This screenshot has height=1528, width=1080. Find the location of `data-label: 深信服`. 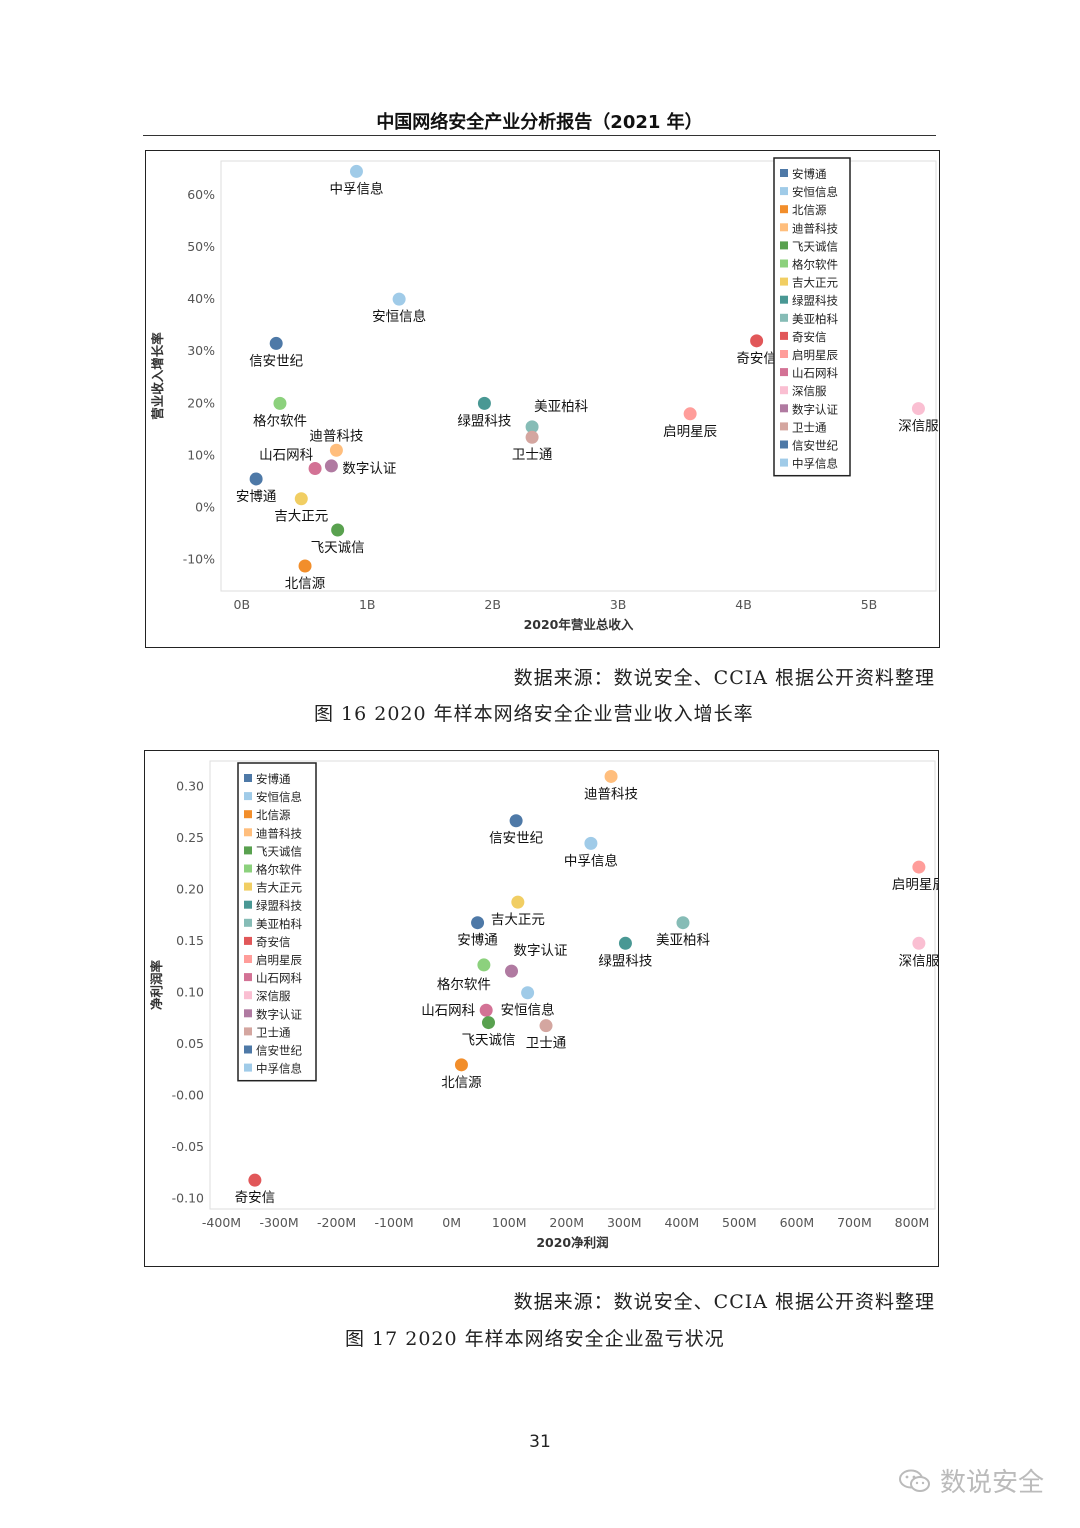

data-label: 深信服 is located at coordinates (918, 427).